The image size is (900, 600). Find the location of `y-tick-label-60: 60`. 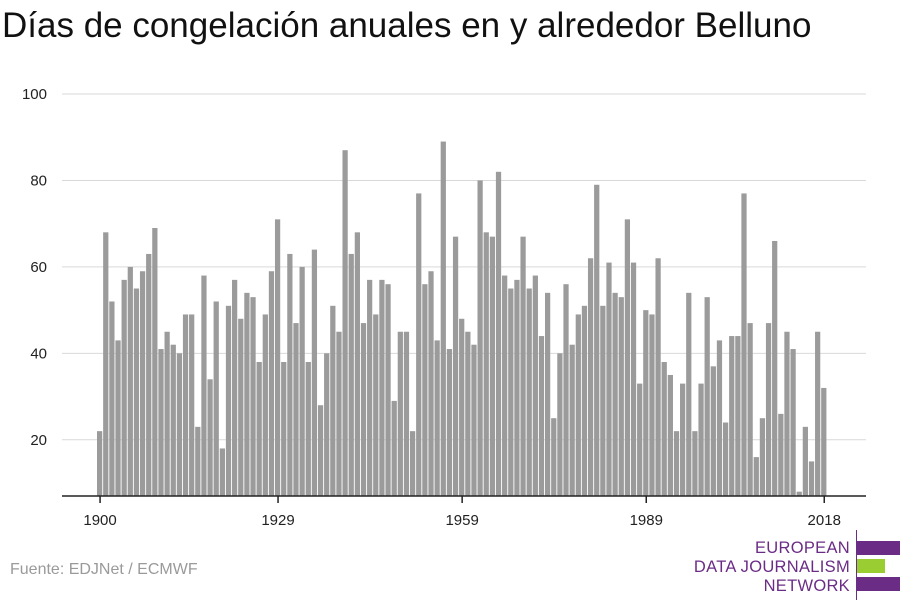

y-tick-label-60: 60 is located at coordinates (38, 267).